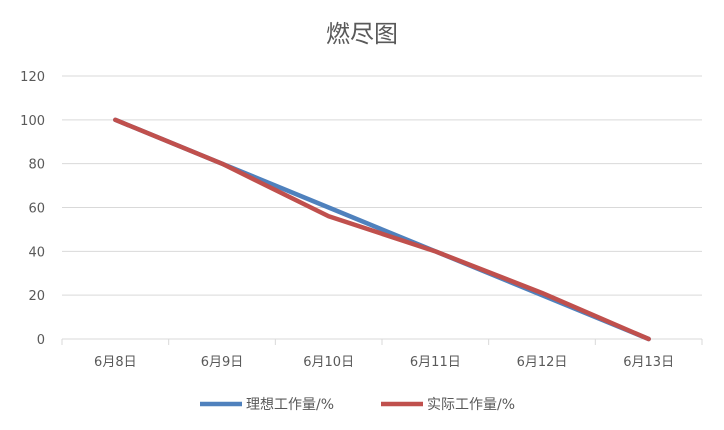 This screenshot has height=430, width=724. Describe the element at coordinates (41, 340) in the screenshot. I see `y-tick-label: 0` at that location.